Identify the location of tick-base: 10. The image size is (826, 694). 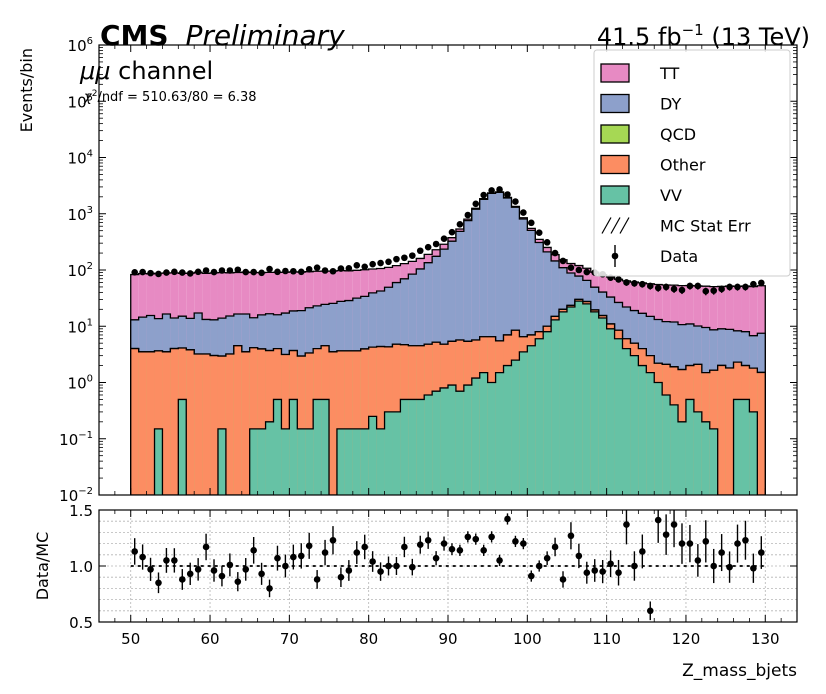
(77, 159).